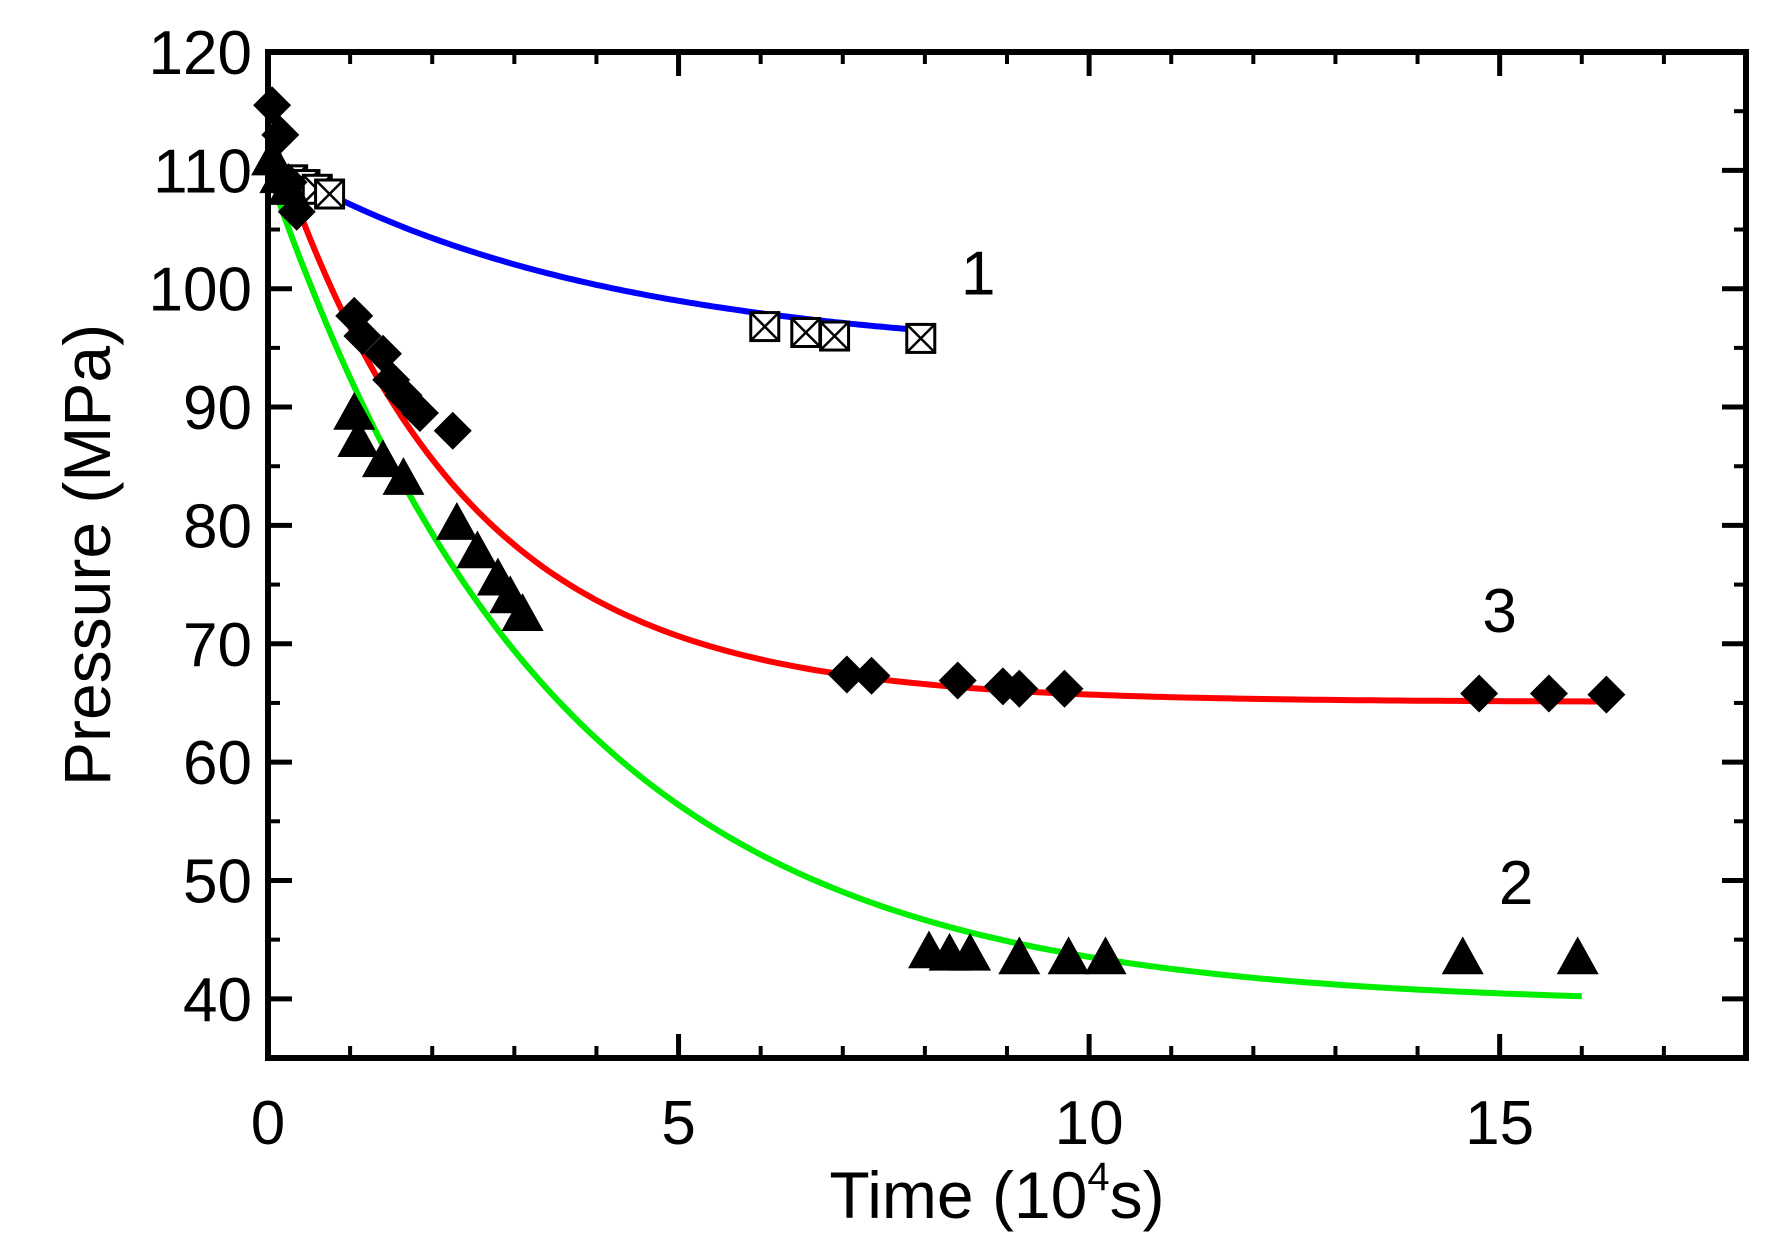  Describe the element at coordinates (202, 171) in the screenshot. I see `y-tick-label: 110` at that location.